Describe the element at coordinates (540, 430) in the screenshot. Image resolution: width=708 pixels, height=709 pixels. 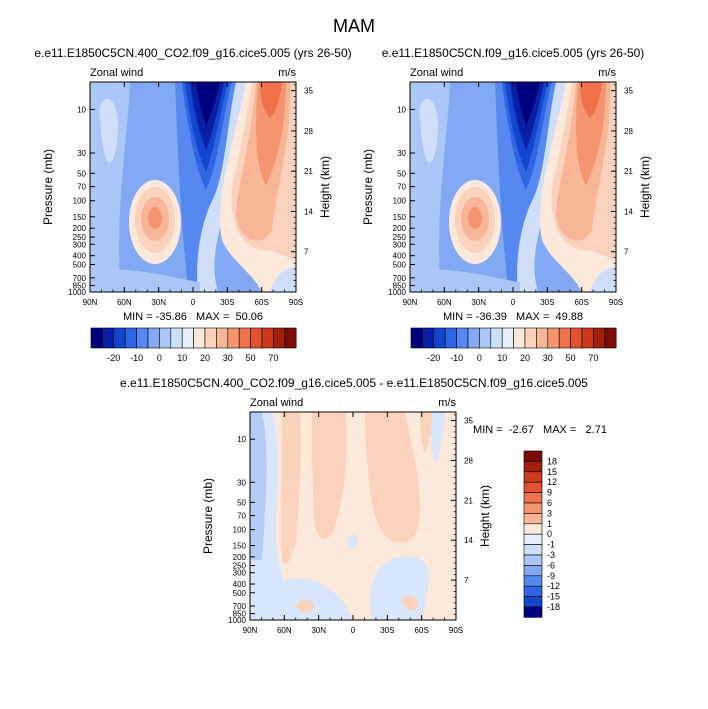
I see `panel-3-stats: MIN = -2.67 MAX = 2.71` at that location.